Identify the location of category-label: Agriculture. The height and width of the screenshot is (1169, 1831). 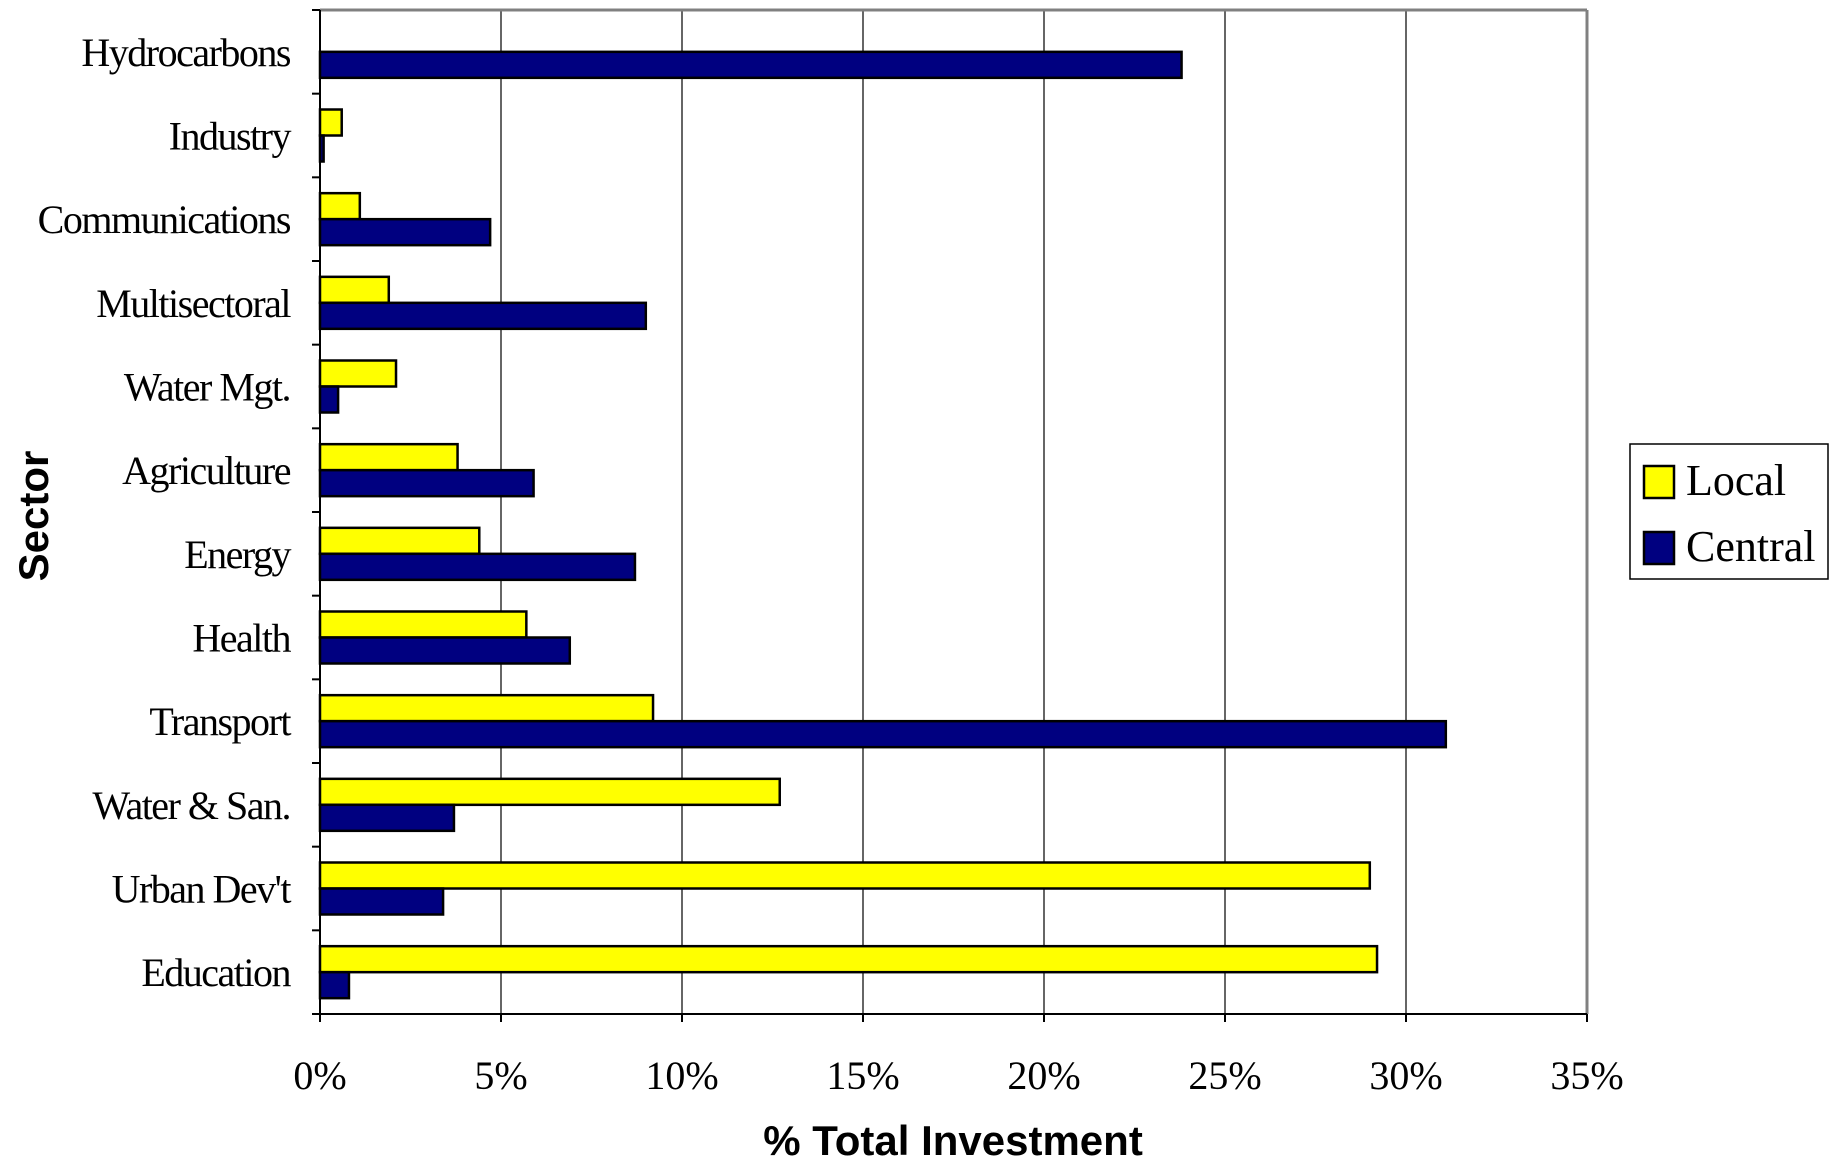
(206, 470).